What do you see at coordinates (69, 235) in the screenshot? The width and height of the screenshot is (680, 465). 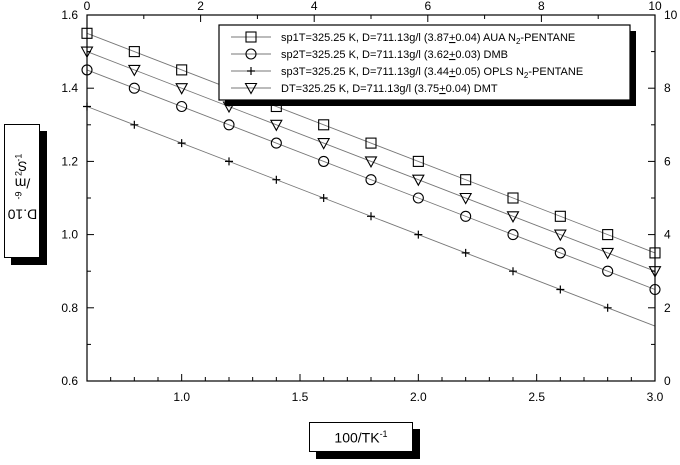 I see `y-tick-label: 1.0` at bounding box center [69, 235].